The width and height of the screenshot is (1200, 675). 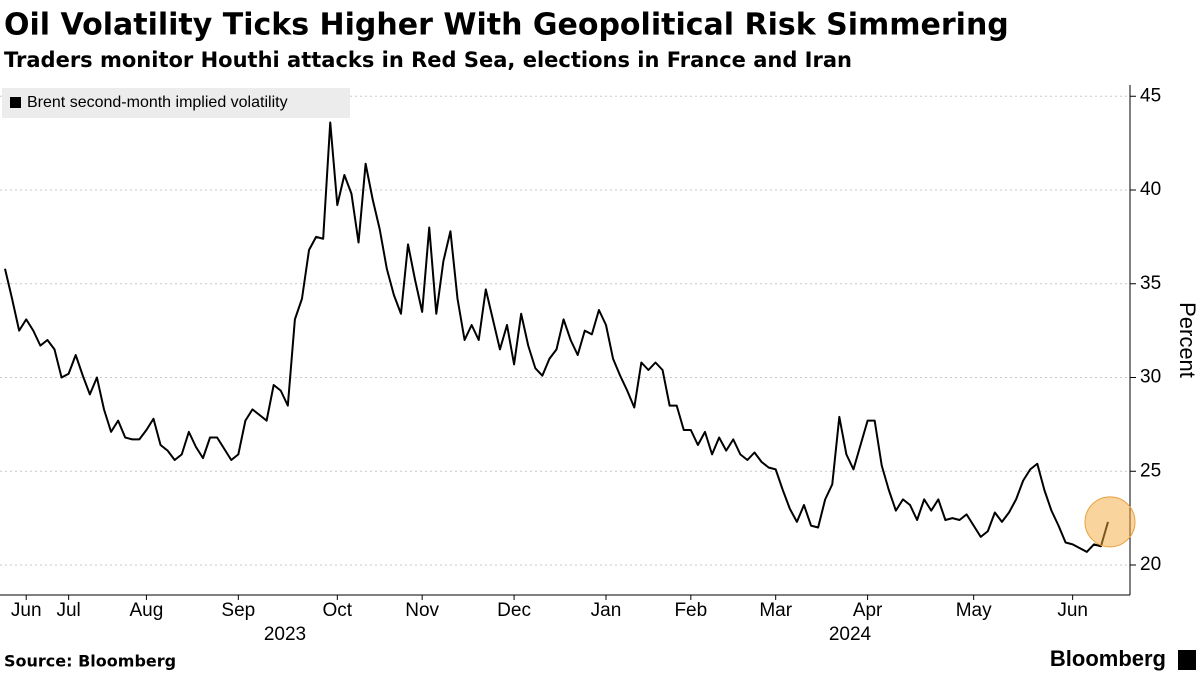 I want to click on y-tick-label: 30, so click(x=1150, y=377).